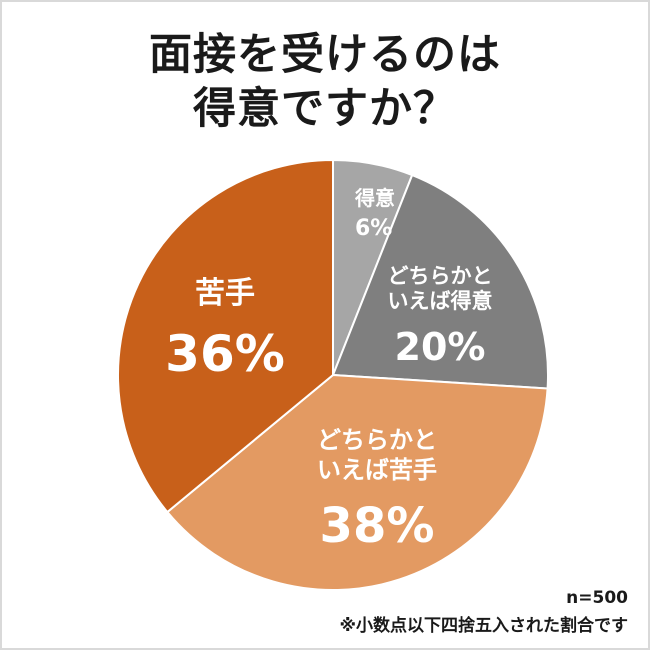 The width and height of the screenshot is (650, 650). Describe the element at coordinates (225, 354) in the screenshot. I see `slice-4-percent-label: 36%` at that location.